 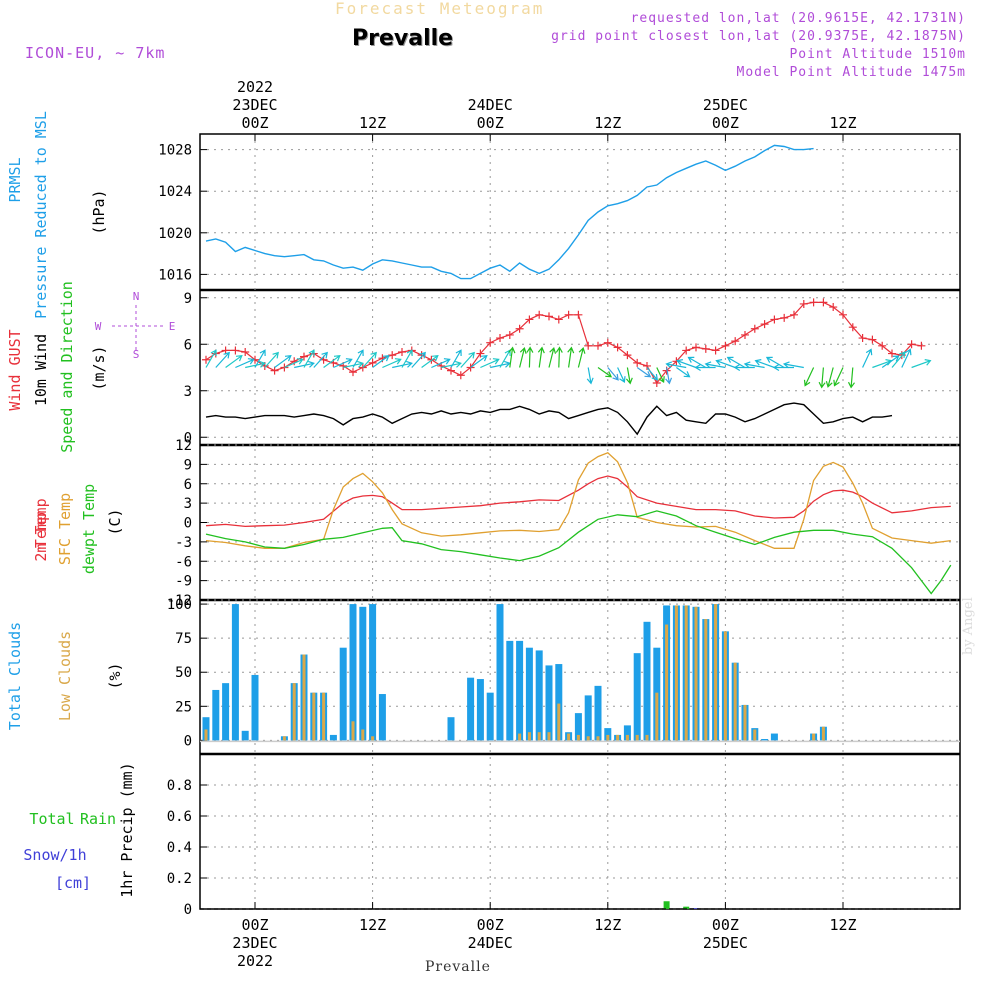 I want to click on wind-line, so click(x=549, y=419).